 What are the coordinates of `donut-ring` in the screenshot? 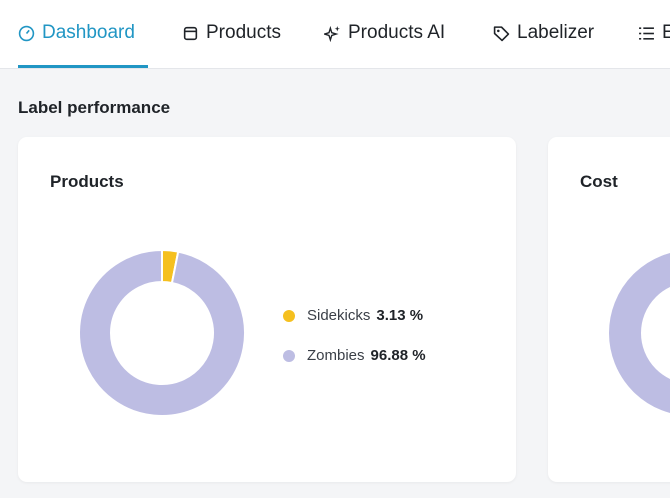 It's located at (639, 333).